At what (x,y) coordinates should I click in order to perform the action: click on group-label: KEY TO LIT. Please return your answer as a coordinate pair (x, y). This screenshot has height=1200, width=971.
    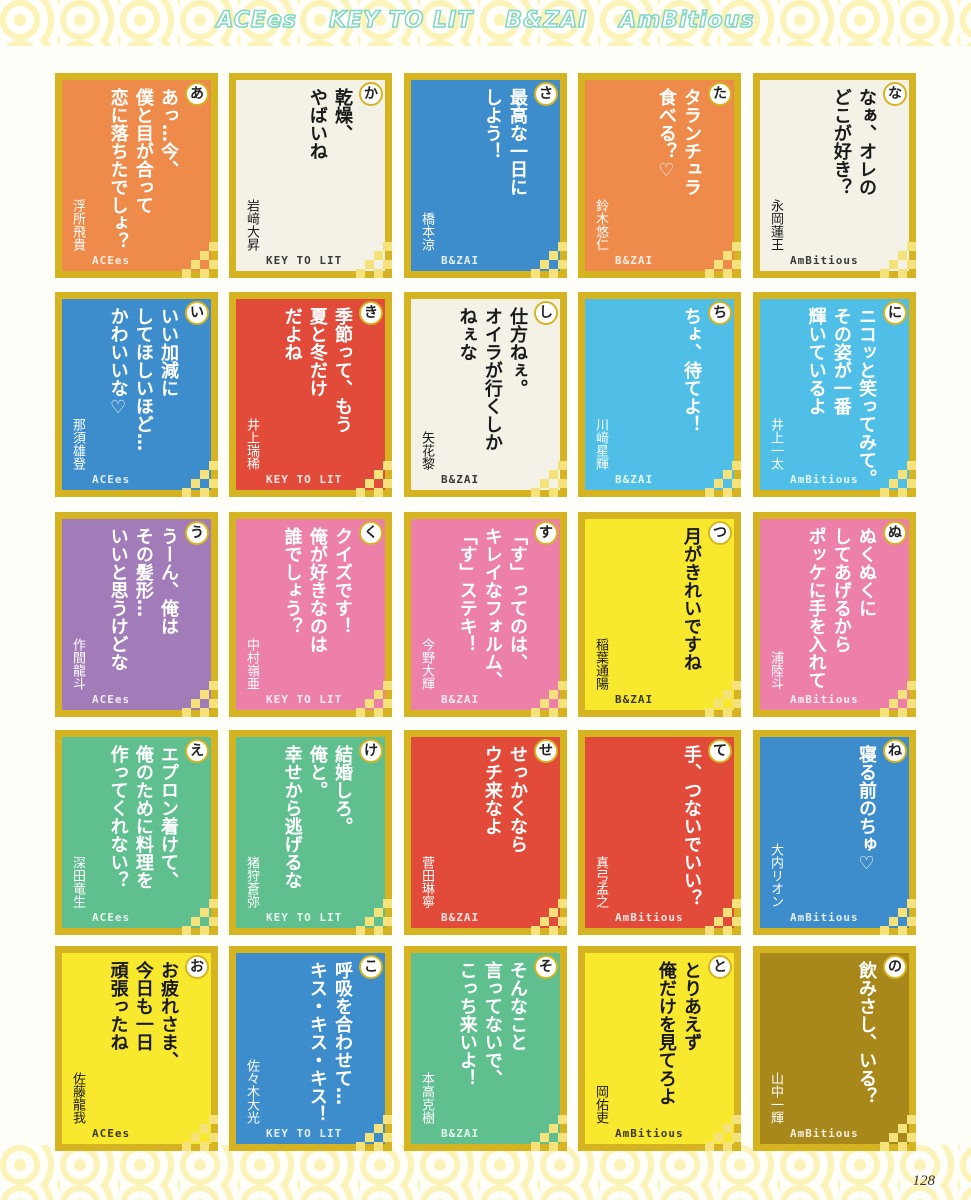
    Looking at the image, I should click on (304, 1133).